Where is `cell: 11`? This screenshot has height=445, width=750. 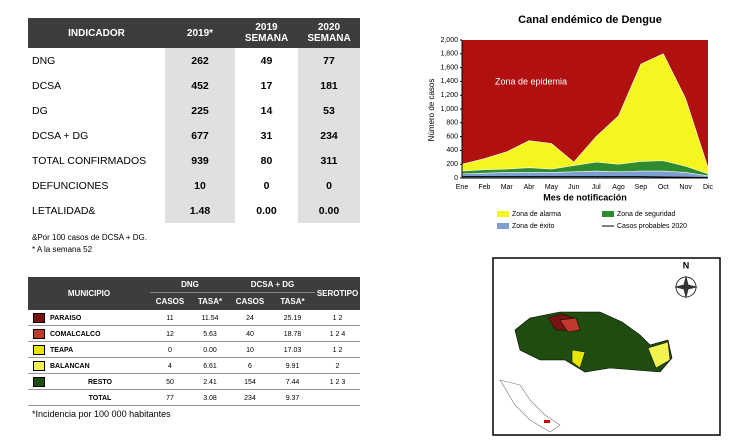
cell: 11 is located at coordinates (170, 318).